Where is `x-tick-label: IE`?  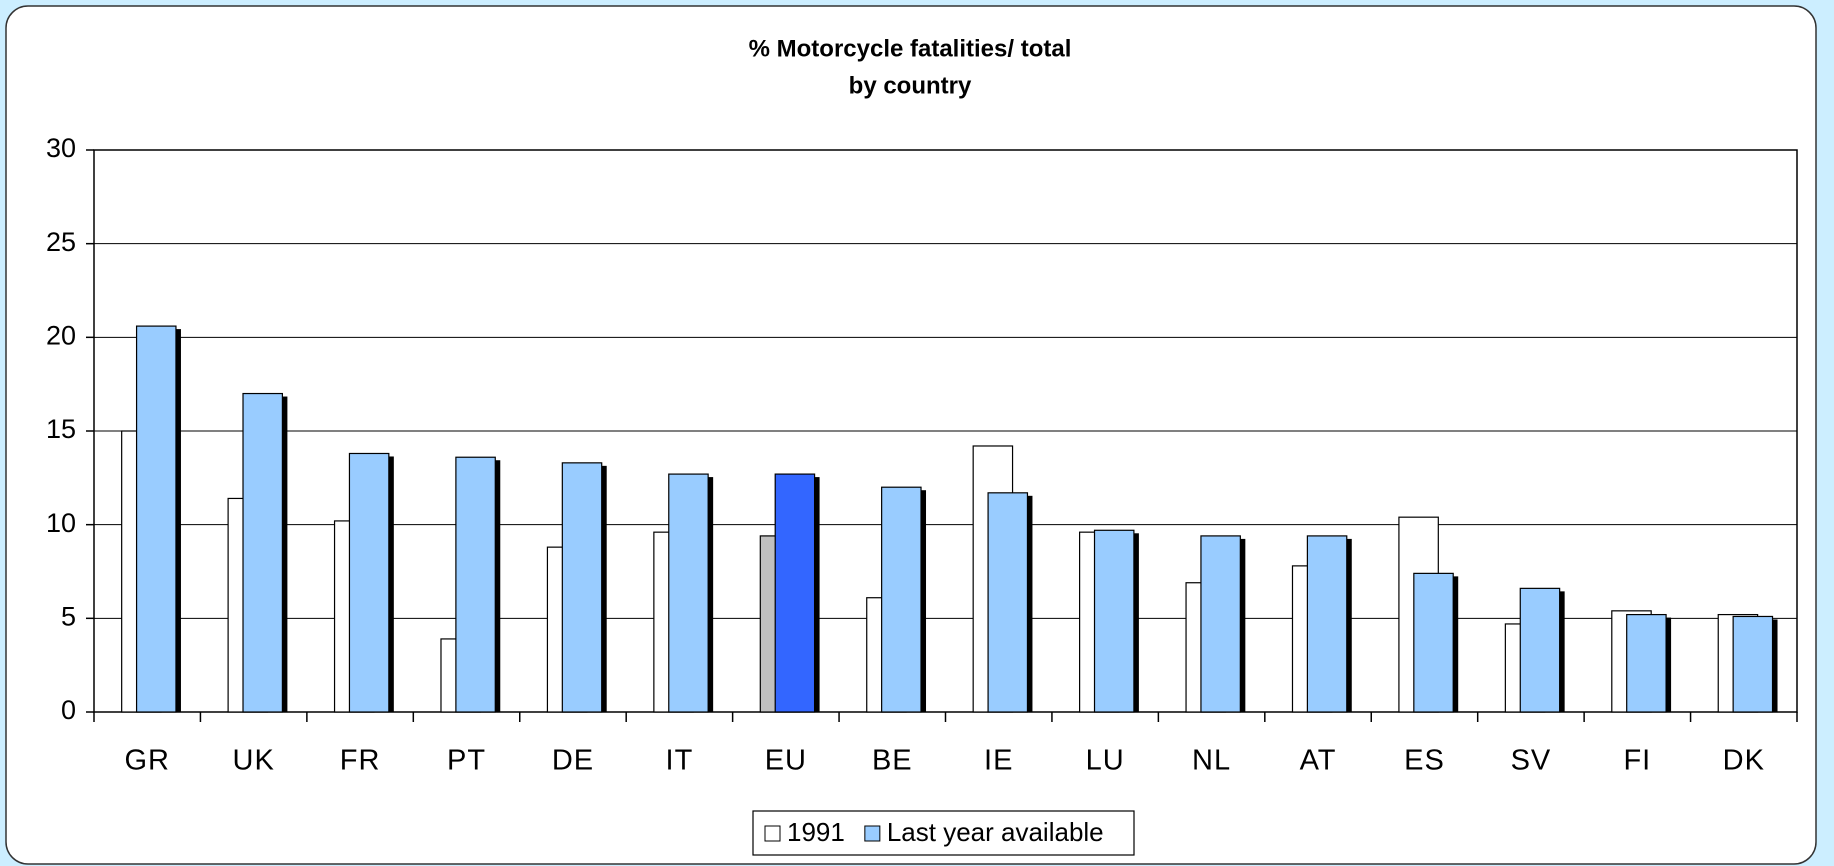 x-tick-label: IE is located at coordinates (998, 761).